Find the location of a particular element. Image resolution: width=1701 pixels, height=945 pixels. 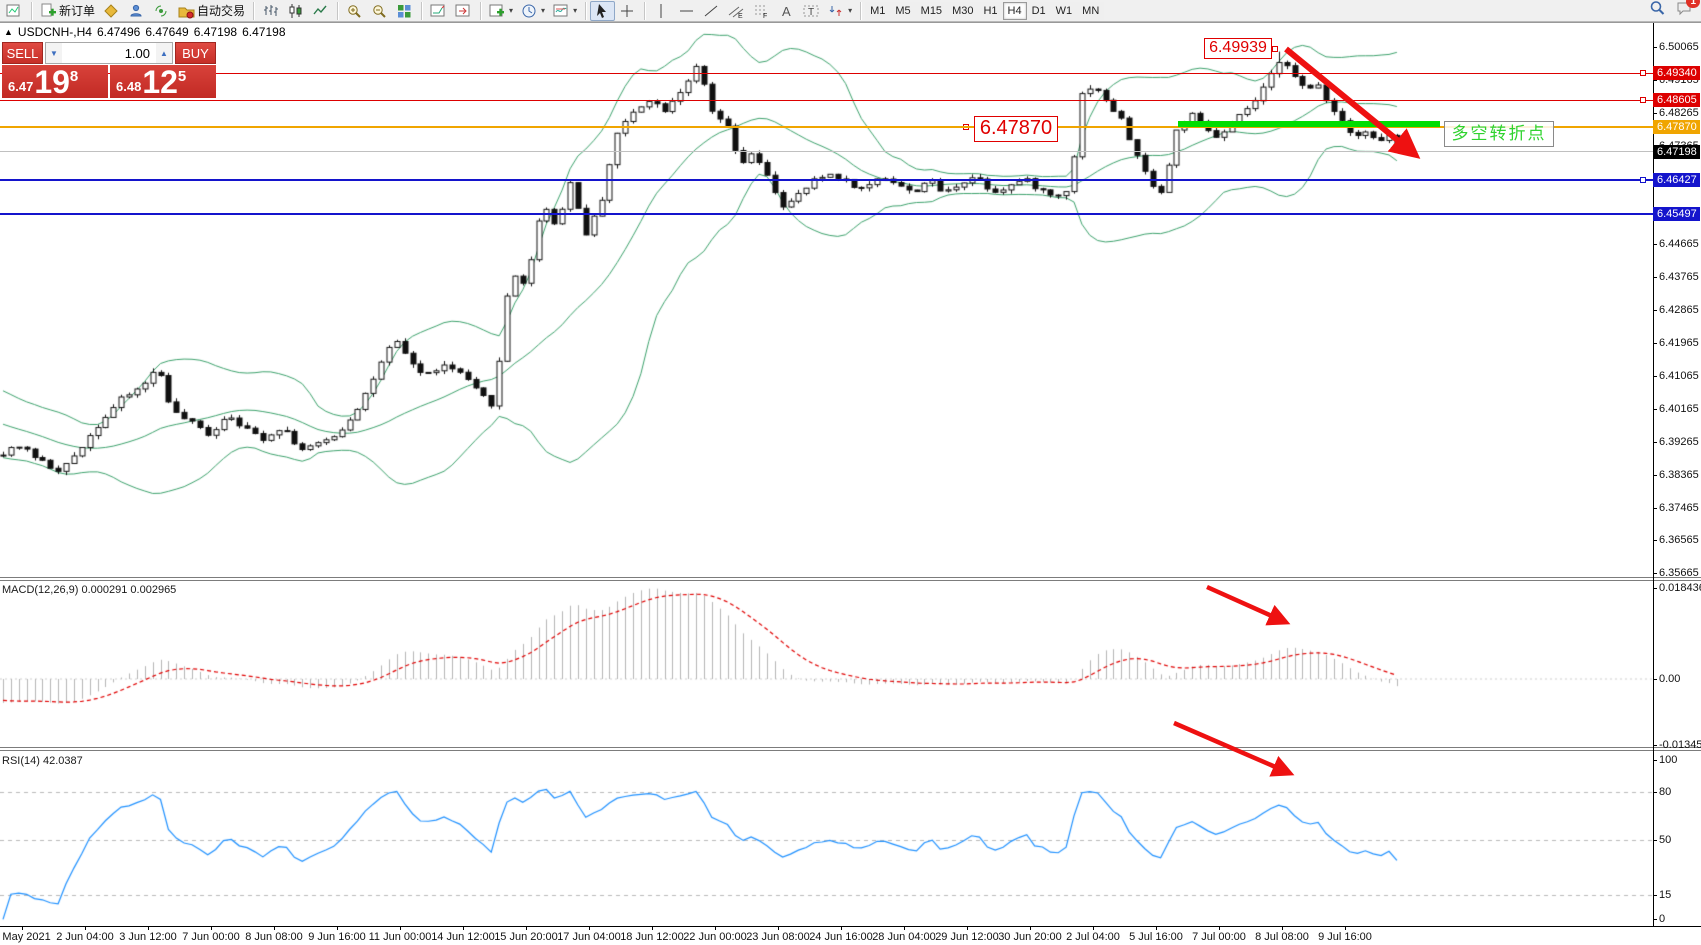

high-value: 6.47649 is located at coordinates (167, 32).